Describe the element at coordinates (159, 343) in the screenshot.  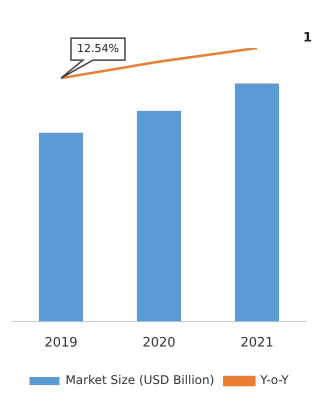
I see `x-tick-label: 2020` at that location.